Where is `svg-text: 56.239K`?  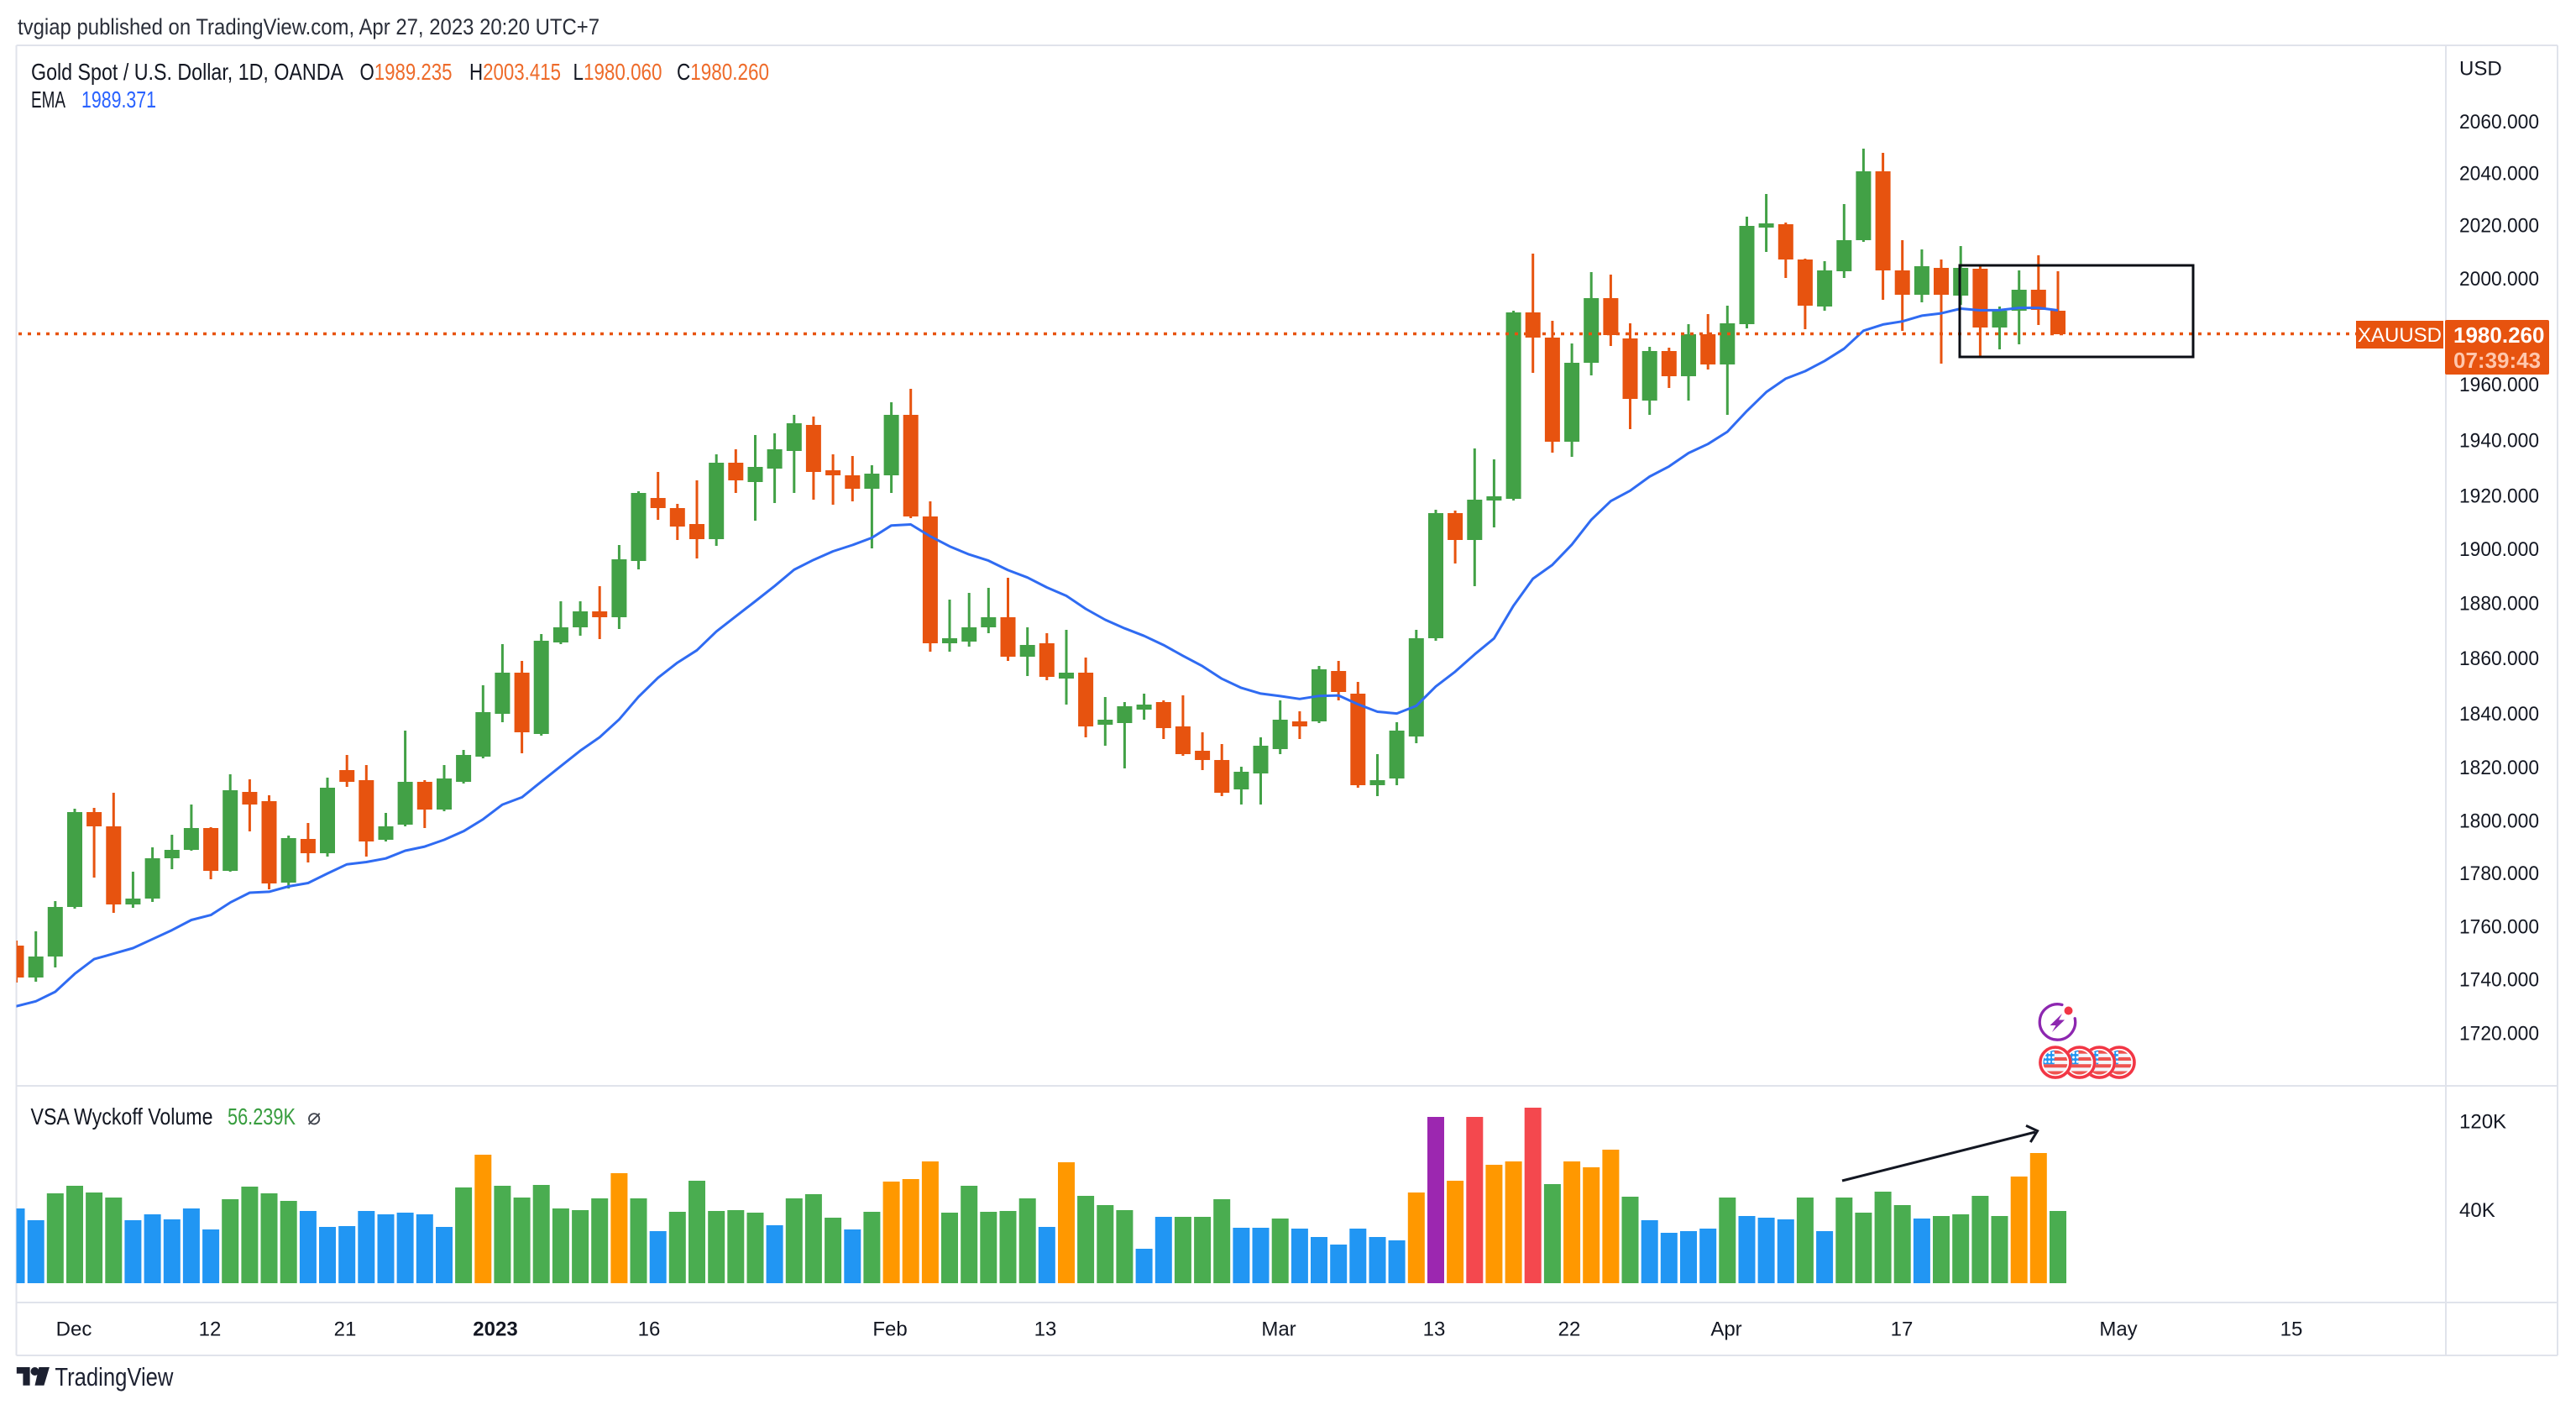 svg-text: 56.239K is located at coordinates (262, 1116).